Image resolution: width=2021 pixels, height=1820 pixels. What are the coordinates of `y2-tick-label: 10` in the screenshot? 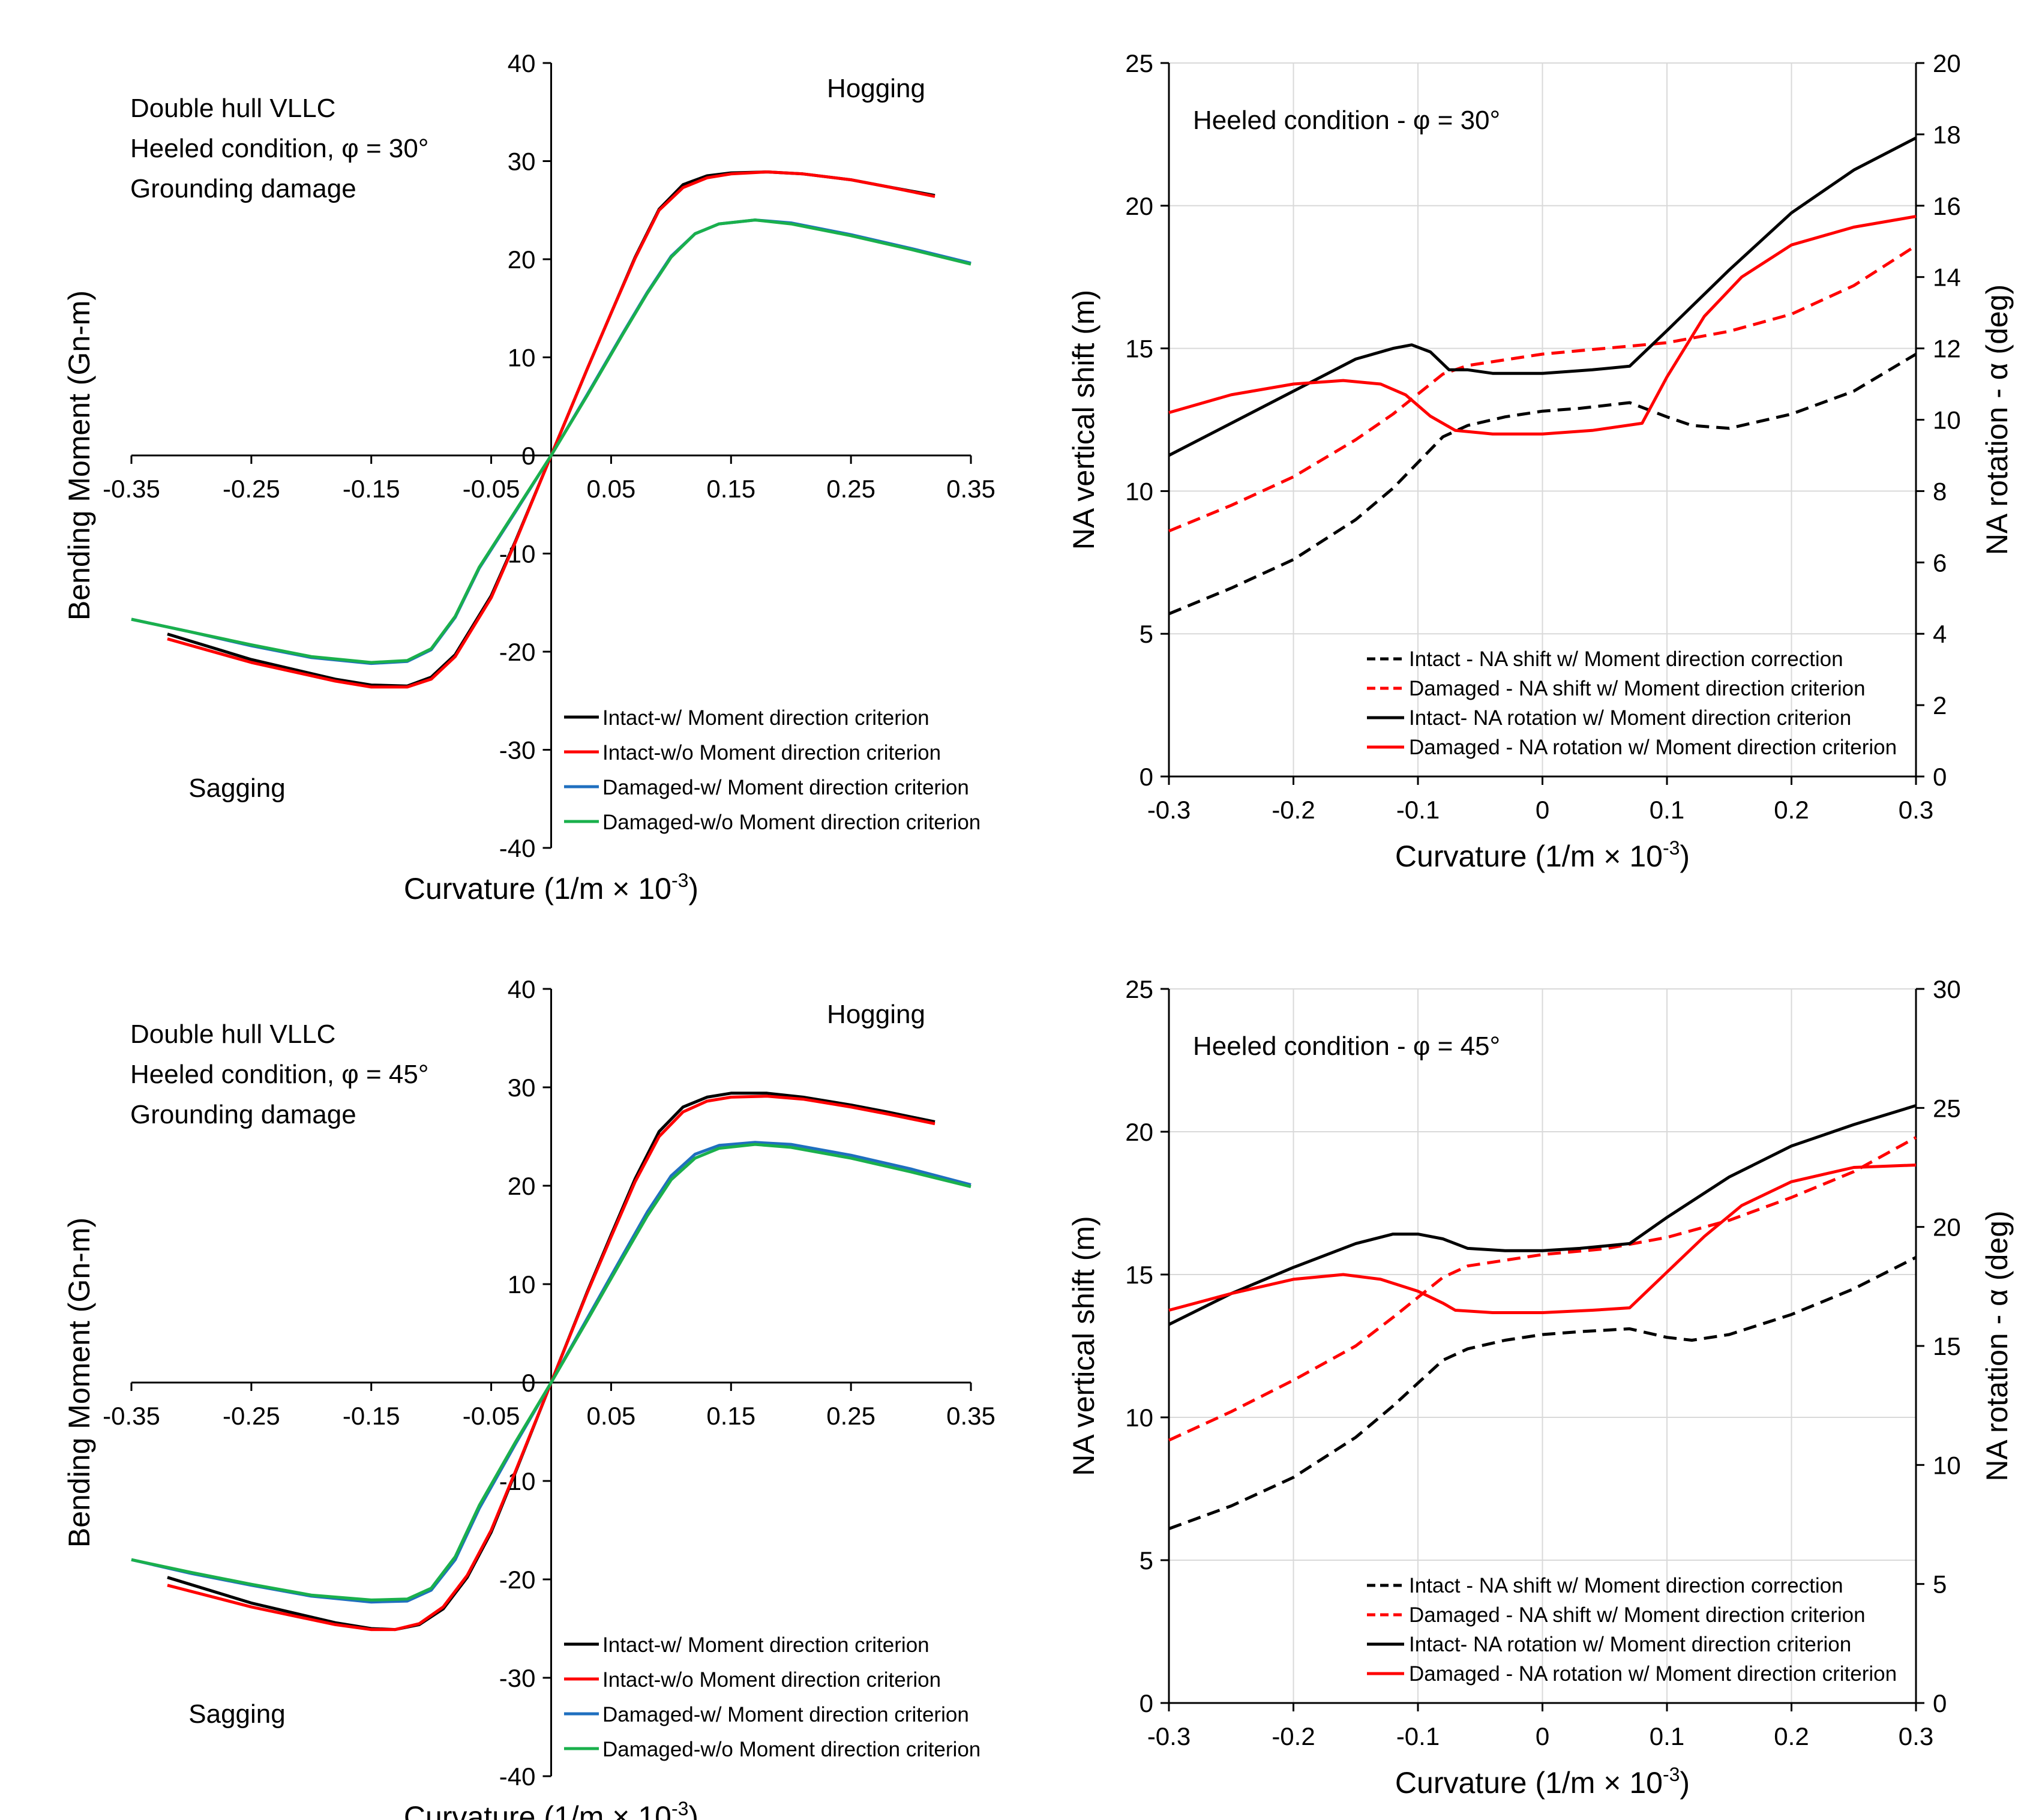 It's located at (1947, 1465).